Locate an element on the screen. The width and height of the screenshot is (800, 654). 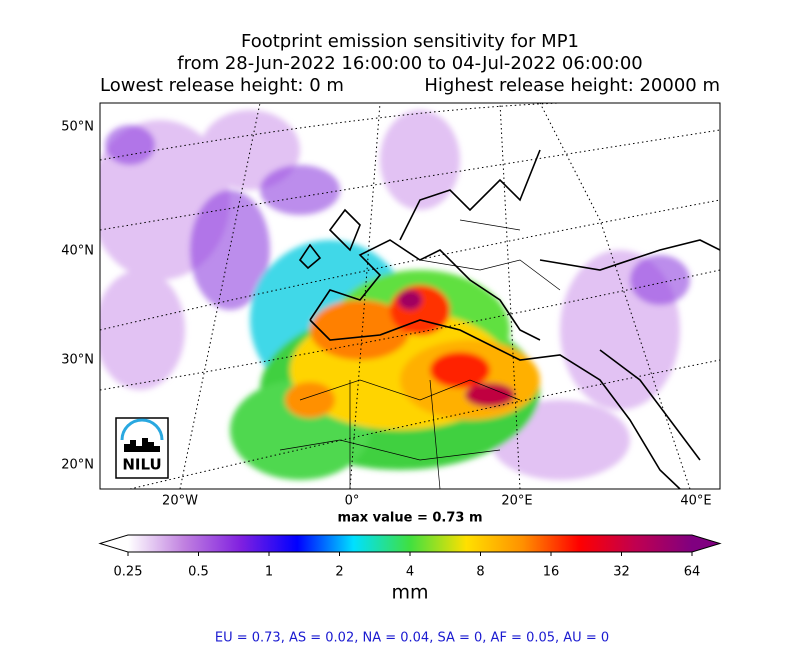
colorbar-tick-label: 0.5 is located at coordinates (198, 572).